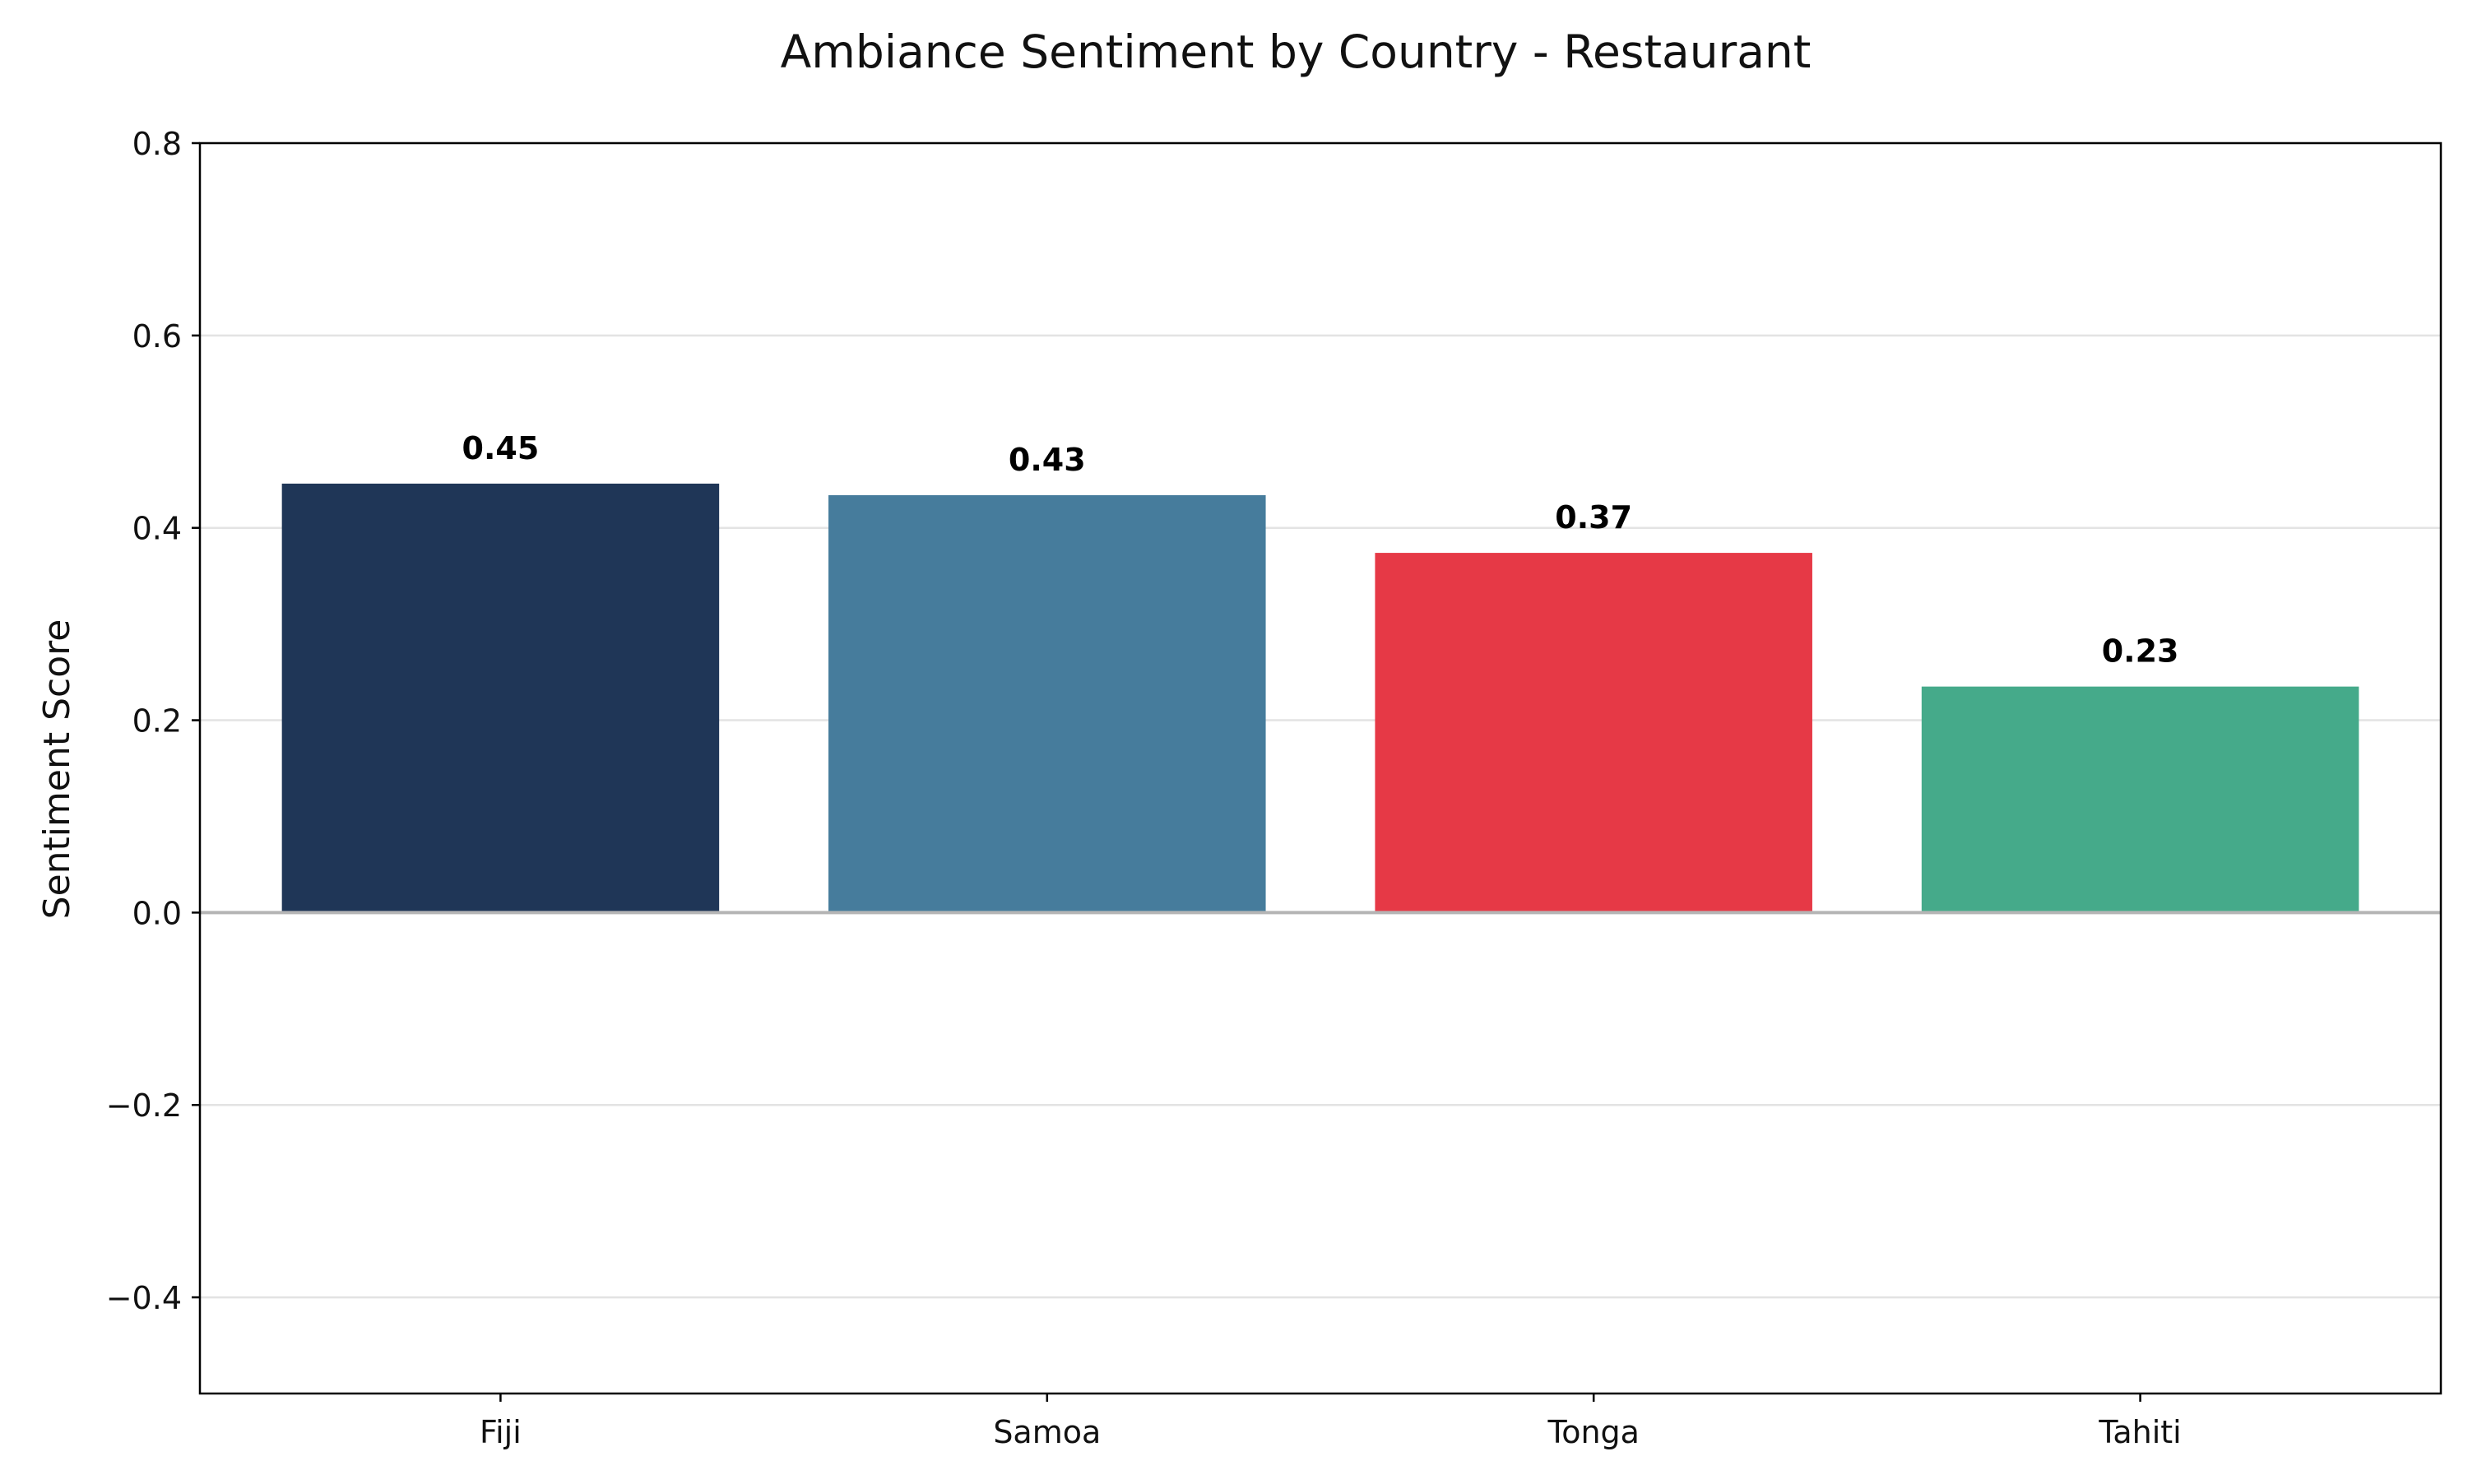 This screenshot has width=2468, height=1484. Describe the element at coordinates (501, 1432) in the screenshot. I see `x-tick-label: Fiji` at that location.